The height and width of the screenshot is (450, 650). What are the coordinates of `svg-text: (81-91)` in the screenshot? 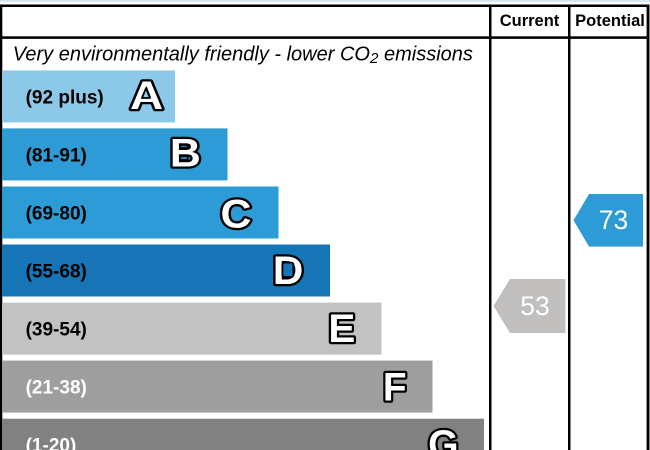 It's located at (56, 155).